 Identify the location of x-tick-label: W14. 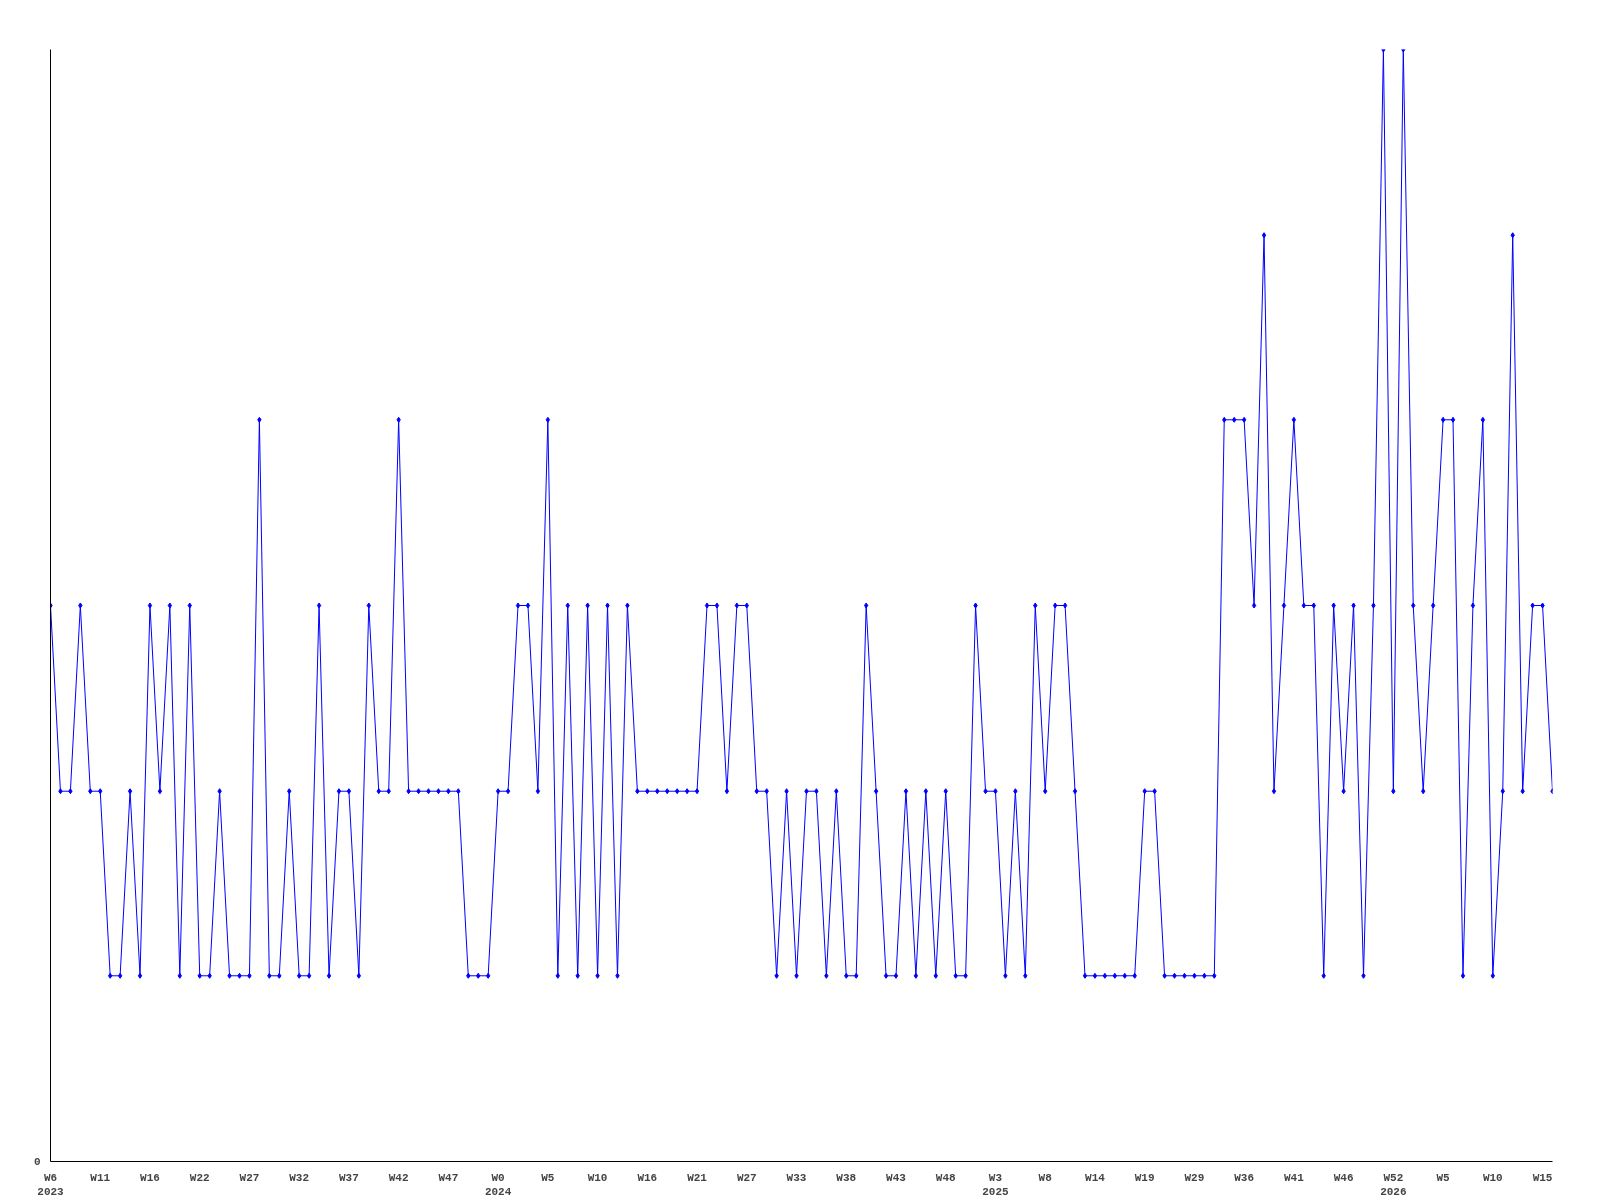
(1095, 1177).